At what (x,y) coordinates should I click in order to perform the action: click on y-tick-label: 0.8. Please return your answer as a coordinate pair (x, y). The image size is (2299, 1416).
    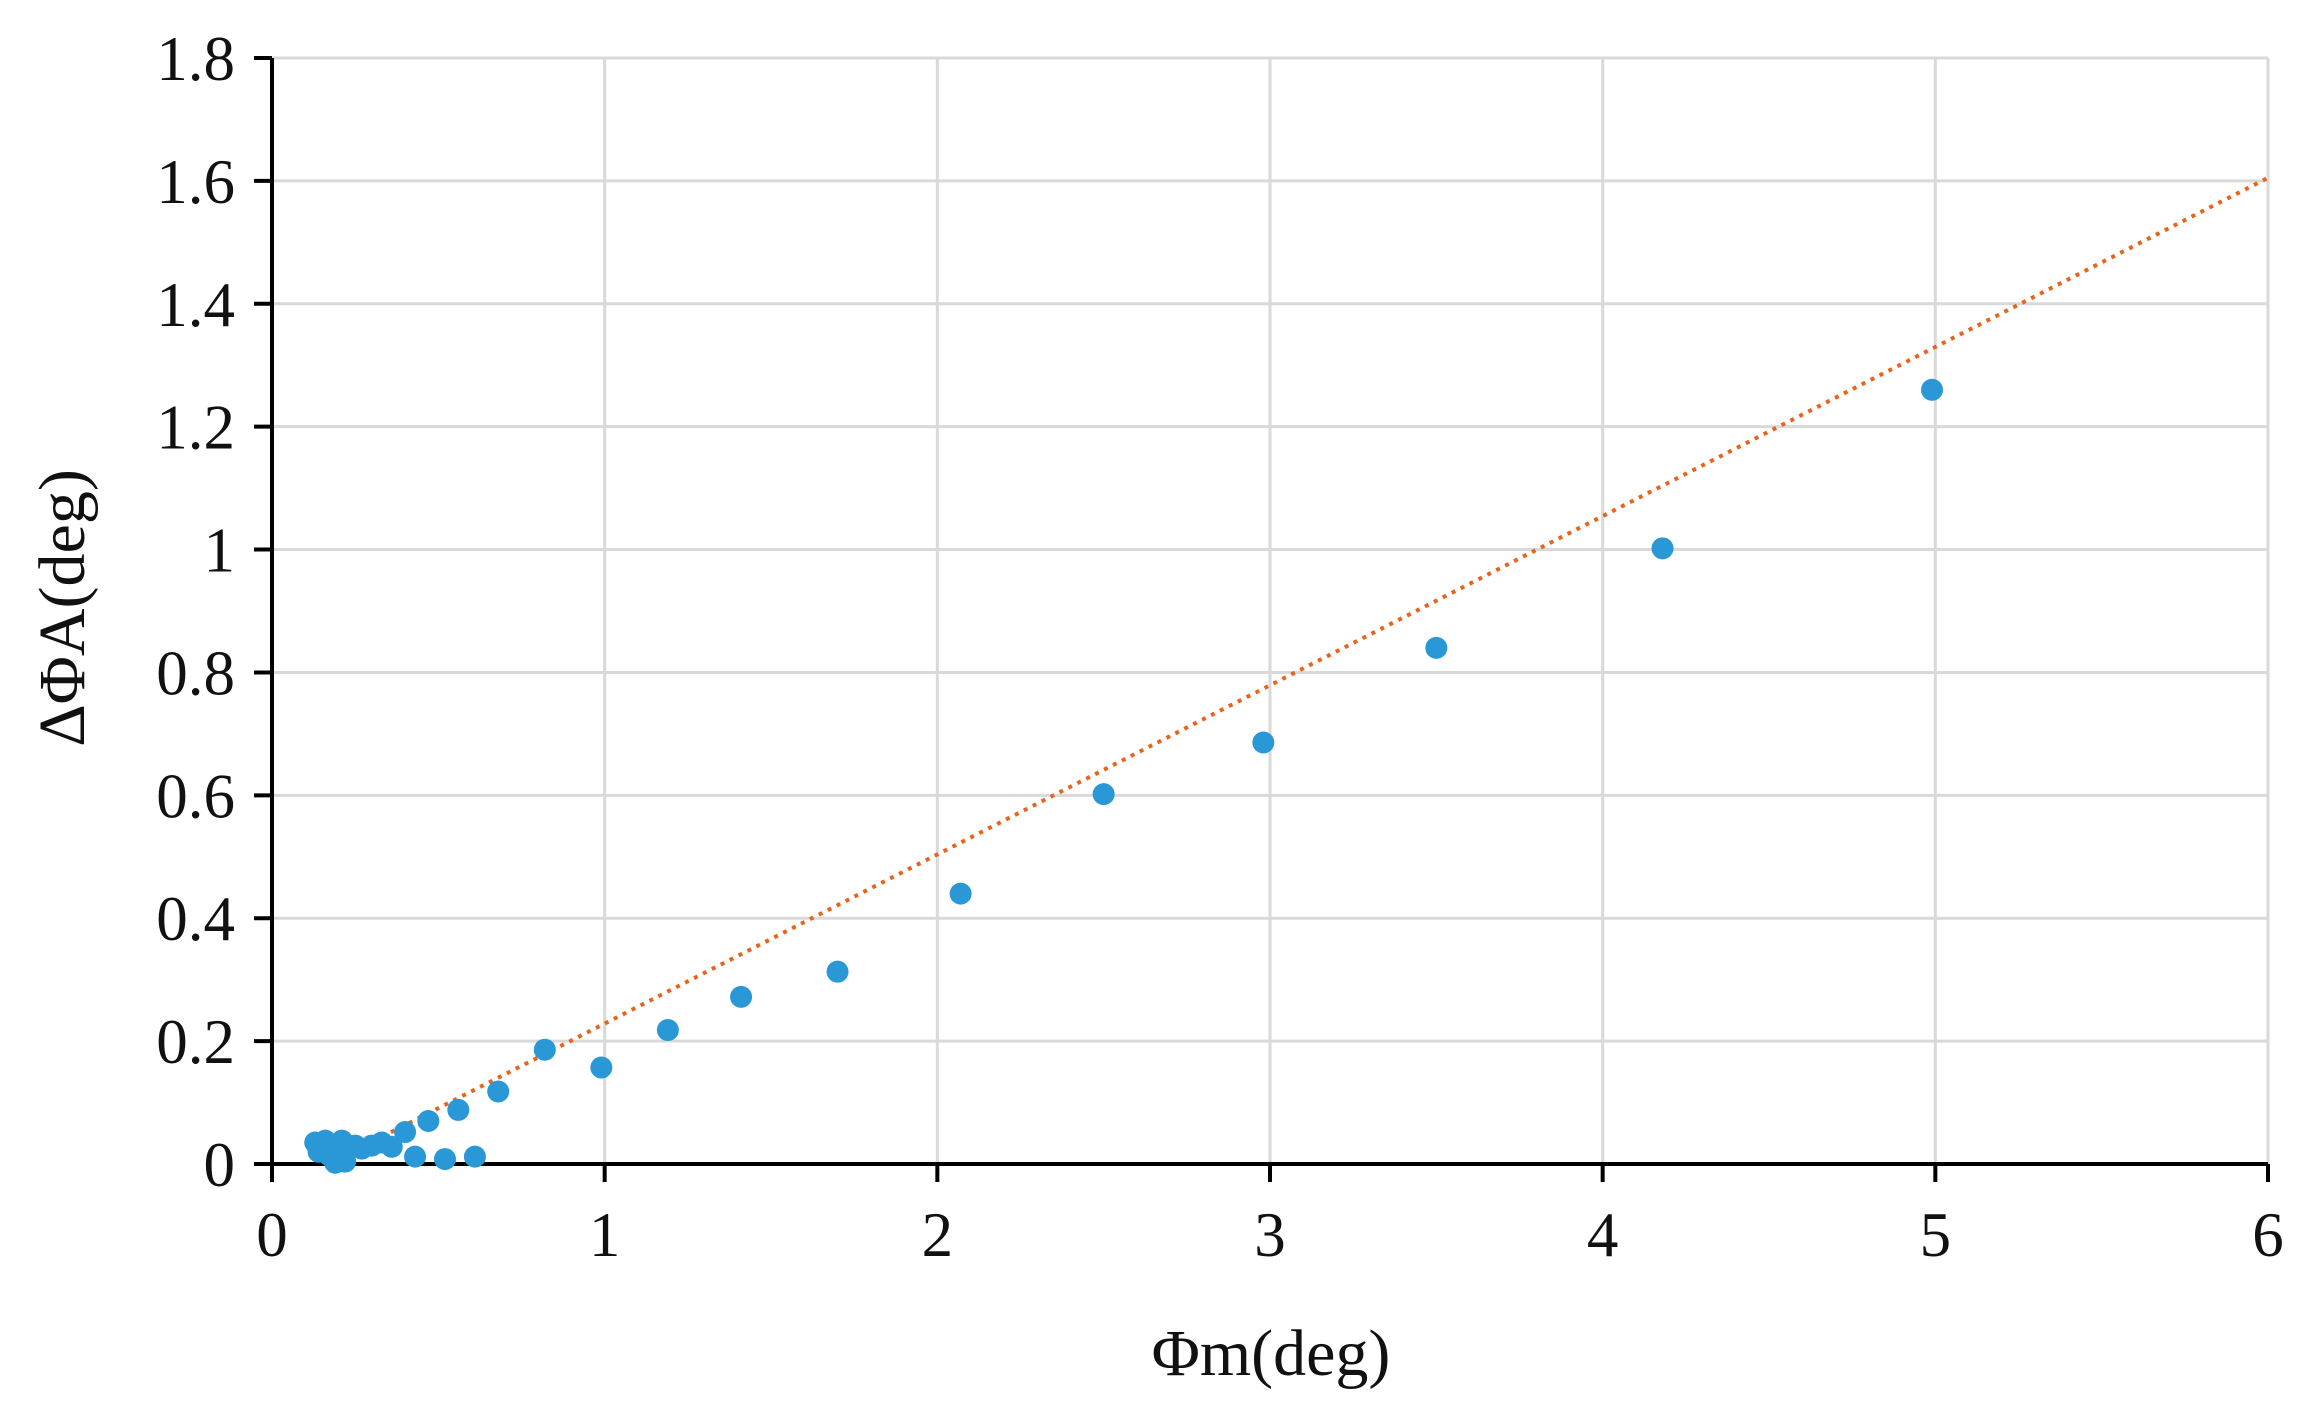
    Looking at the image, I should click on (195, 673).